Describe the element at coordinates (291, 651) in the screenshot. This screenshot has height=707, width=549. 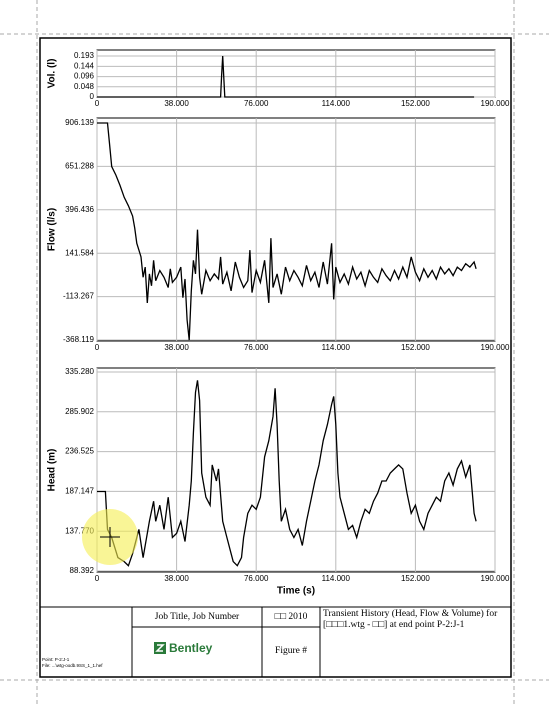
I see `figure: Figure #` at that location.